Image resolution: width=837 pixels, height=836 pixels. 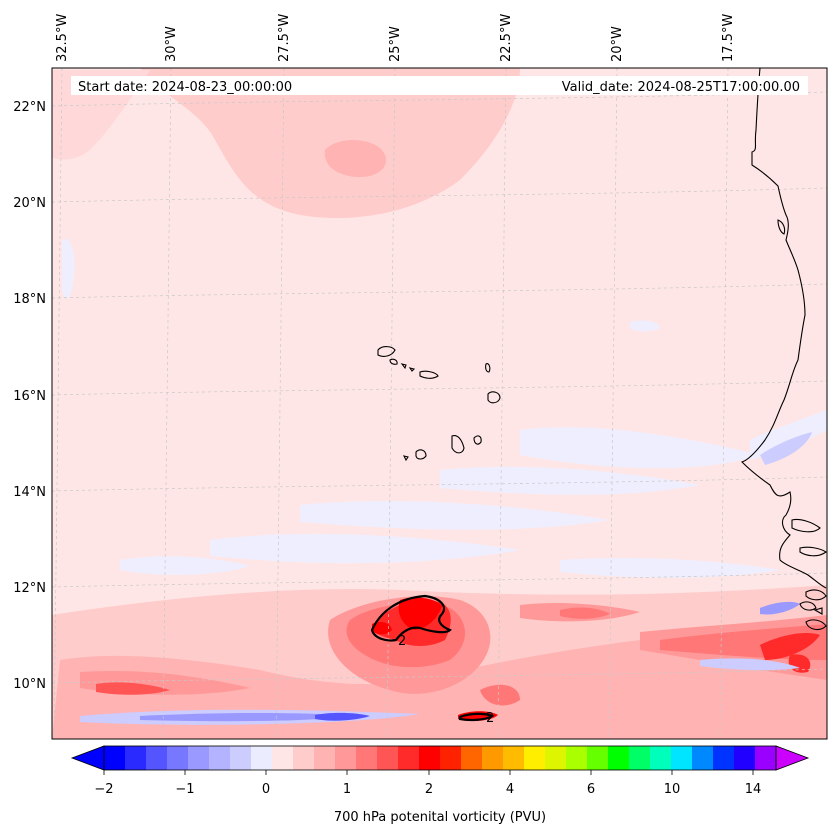 What do you see at coordinates (672, 789) in the screenshot?
I see `colorbar-tick-label: 10` at bounding box center [672, 789].